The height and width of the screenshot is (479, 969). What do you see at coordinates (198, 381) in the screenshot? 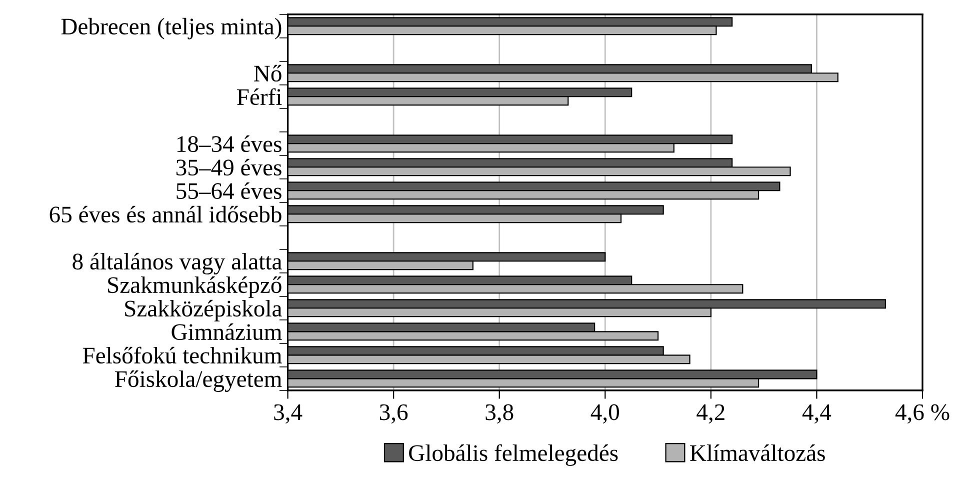
I see `y-tick-label: Főiskola/egyetem` at bounding box center [198, 381].